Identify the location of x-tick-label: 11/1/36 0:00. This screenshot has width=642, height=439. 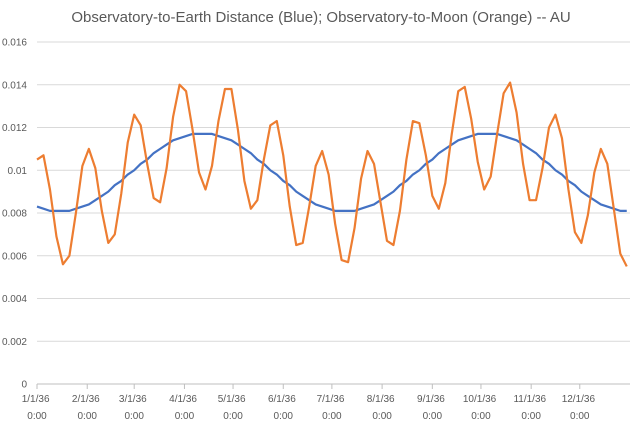
(530, 408).